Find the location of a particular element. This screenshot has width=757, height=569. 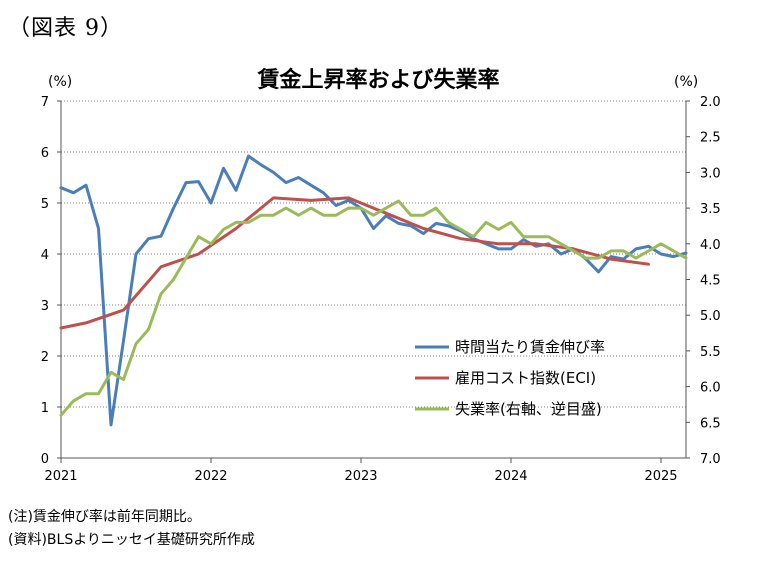

x-tick-label: 2023 is located at coordinates (360, 476).